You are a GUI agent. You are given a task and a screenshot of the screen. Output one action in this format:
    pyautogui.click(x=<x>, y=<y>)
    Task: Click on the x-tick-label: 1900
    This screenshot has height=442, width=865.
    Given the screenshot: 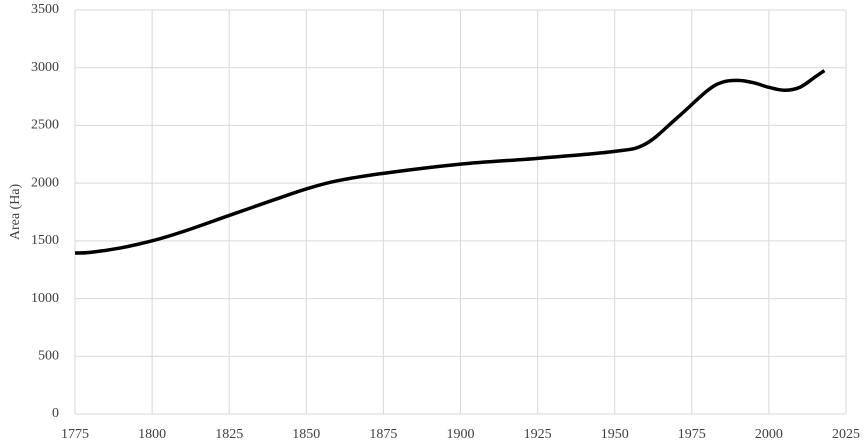 What is the action you would take?
    pyautogui.click(x=461, y=434)
    